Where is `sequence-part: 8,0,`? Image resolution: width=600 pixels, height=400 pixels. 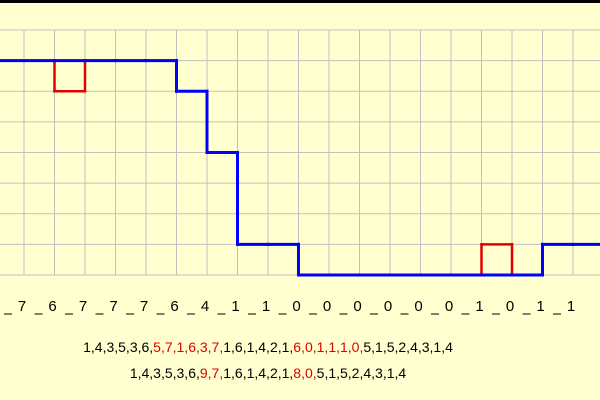
sequence-part: 8,0, is located at coordinates (304, 373).